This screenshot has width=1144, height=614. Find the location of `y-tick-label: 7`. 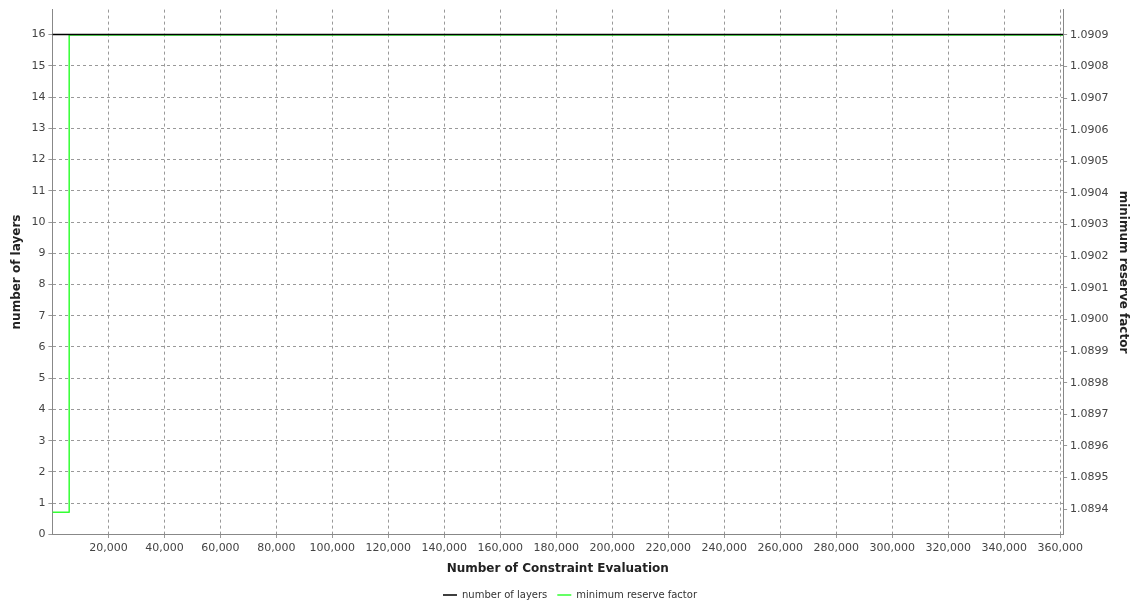

y-tick-label: 7 is located at coordinates (42, 315).